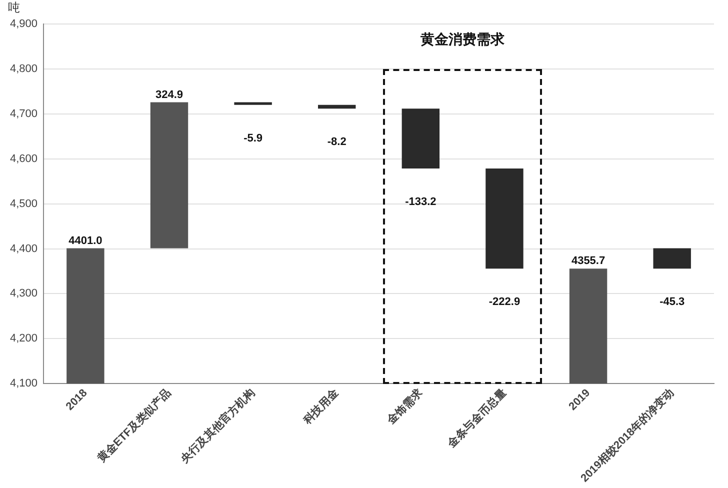 The width and height of the screenshot is (728, 488). I want to click on annotation: 黄金消费需求, so click(462, 39).